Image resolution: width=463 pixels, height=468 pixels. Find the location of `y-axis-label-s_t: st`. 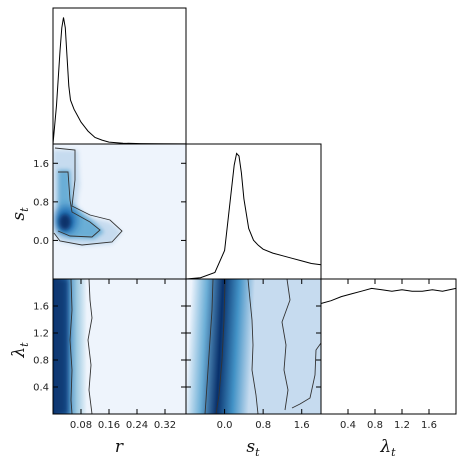

y-axis-label-s_t: st is located at coordinates (20, 214).